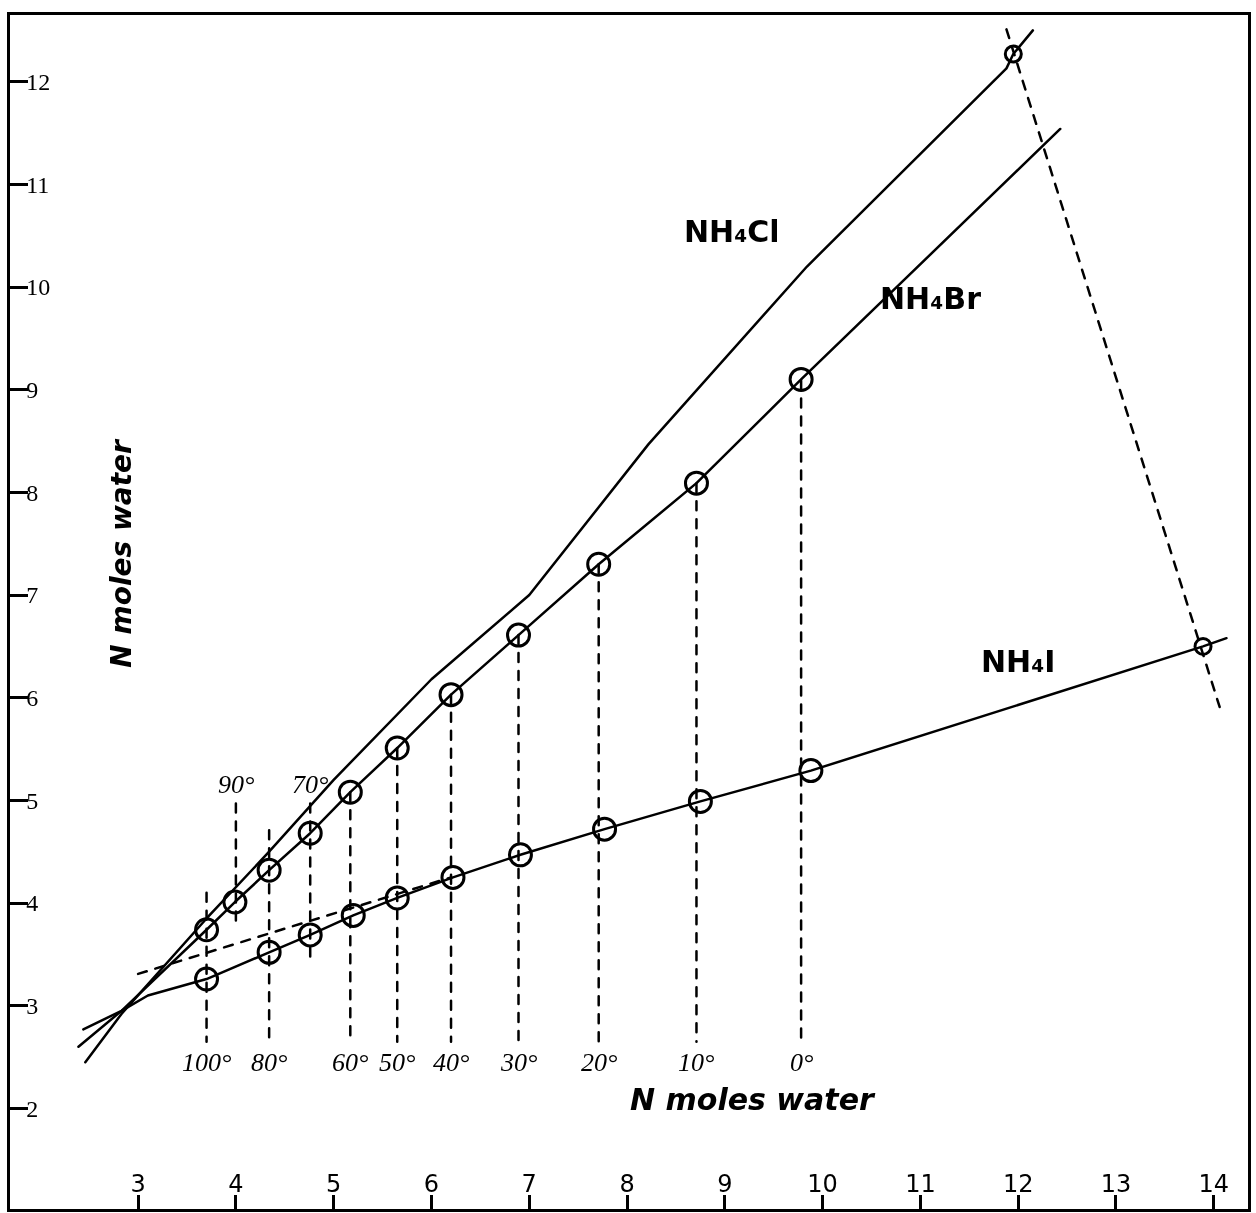 The image size is (1256, 1213). Describe the element at coordinates (207, 1062) in the screenshot. I see `annotation: 100°` at that location.